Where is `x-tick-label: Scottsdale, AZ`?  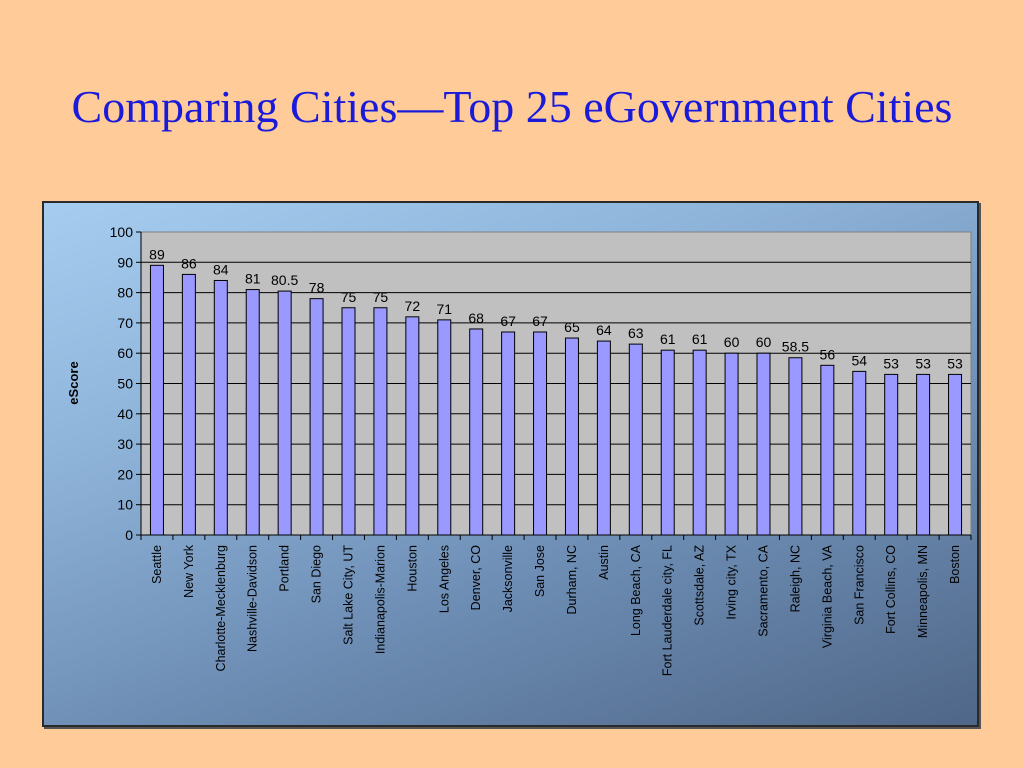 x-tick-label: Scottsdale, AZ is located at coordinates (700, 585).